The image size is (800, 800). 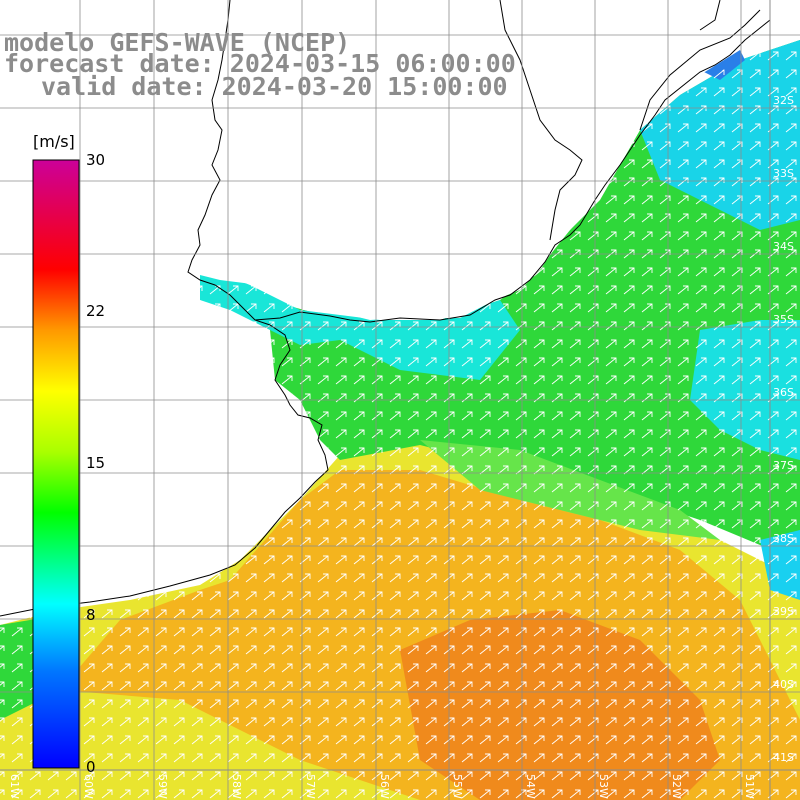 What do you see at coordinates (783, 100) in the screenshot?
I see `lat-label: 32S` at bounding box center [783, 100].